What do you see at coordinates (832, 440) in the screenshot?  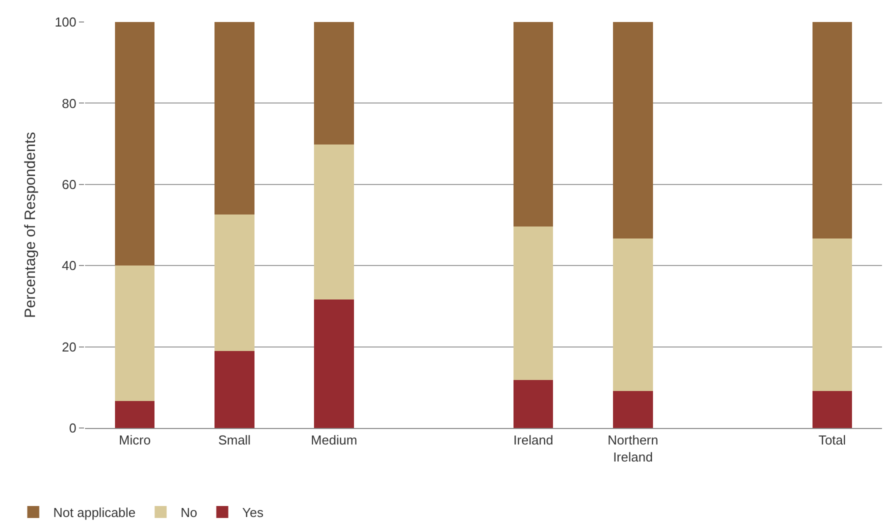 I see `x-tick-label: Total` at bounding box center [832, 440].